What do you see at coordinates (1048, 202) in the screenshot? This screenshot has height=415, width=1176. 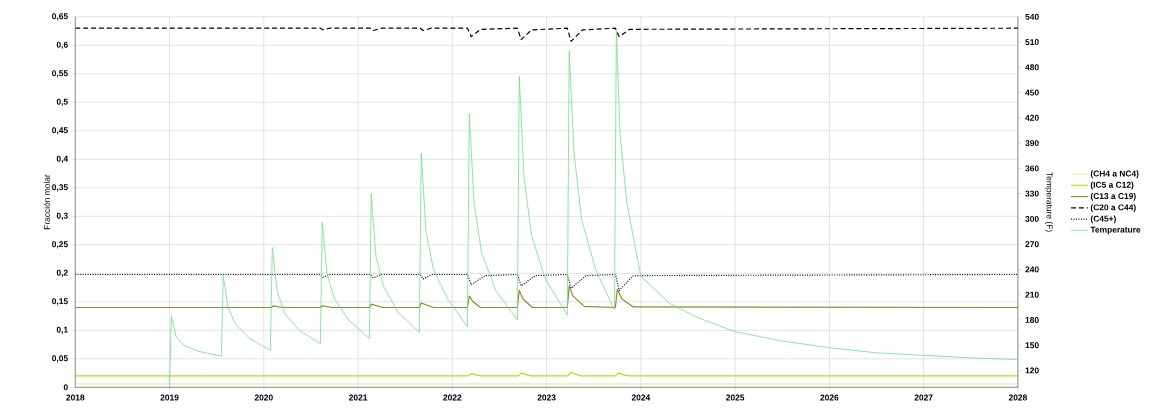 I see `y2-axis-title: Temperature (F)` at bounding box center [1048, 202].